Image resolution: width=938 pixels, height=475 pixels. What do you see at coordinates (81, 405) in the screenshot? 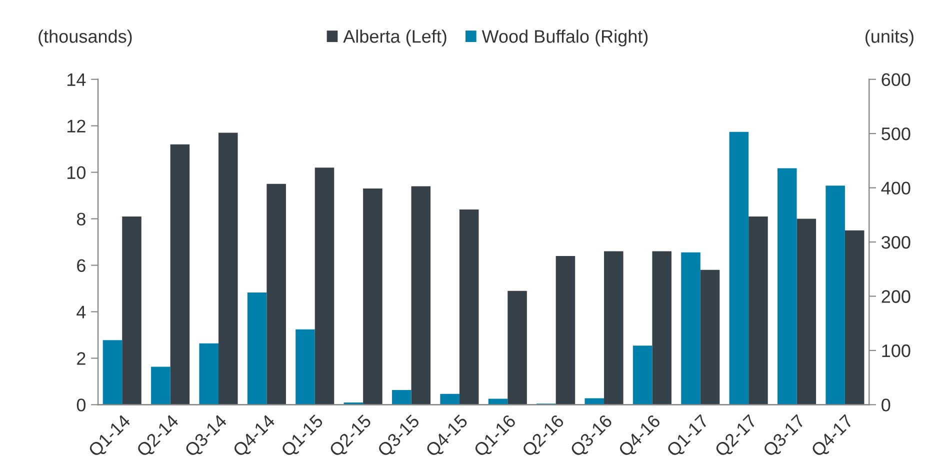
I see `y-tick-label: 0` at bounding box center [81, 405].